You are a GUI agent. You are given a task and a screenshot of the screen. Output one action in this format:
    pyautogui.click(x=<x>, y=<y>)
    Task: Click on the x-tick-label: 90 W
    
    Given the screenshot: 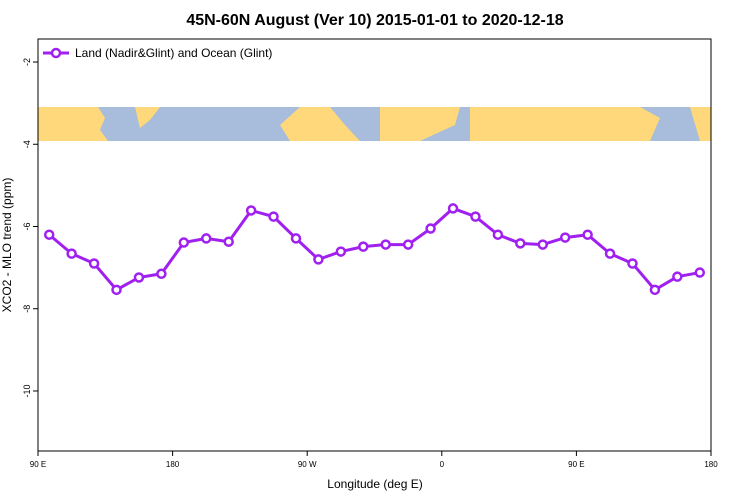 What is the action you would take?
    pyautogui.click(x=307, y=464)
    